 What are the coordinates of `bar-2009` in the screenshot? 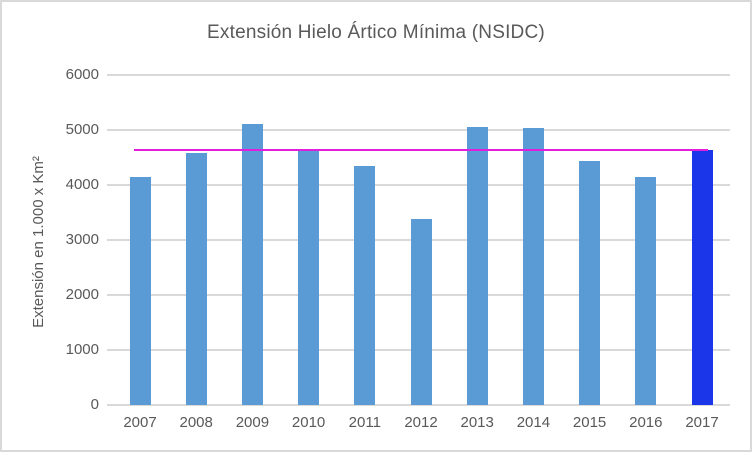 It's located at (252, 264).